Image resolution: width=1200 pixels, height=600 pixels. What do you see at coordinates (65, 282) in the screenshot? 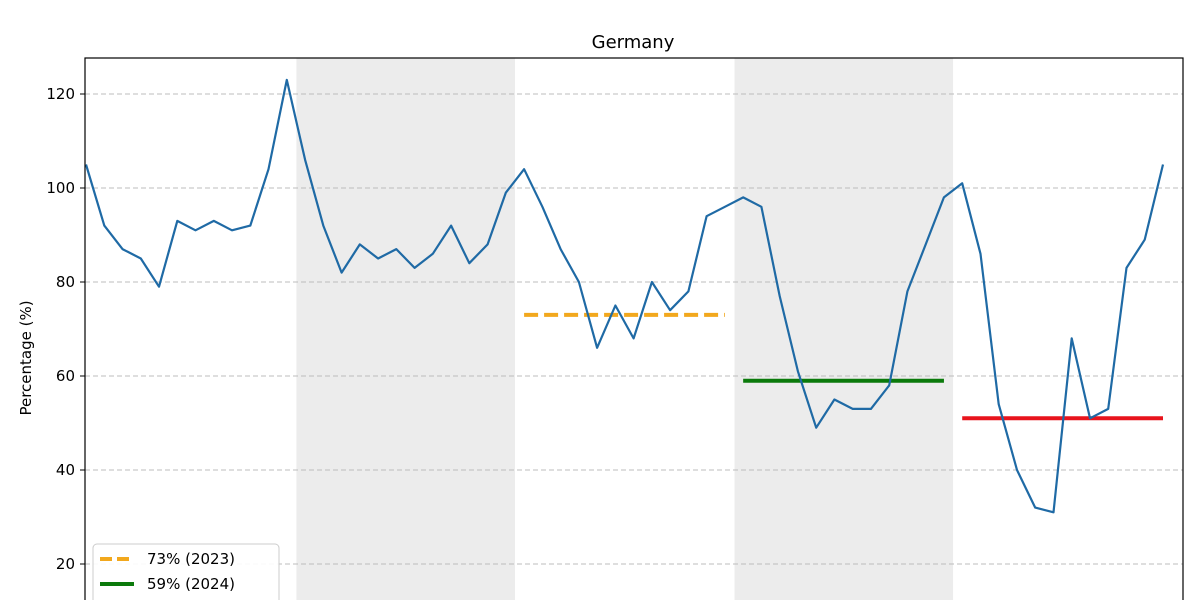
I see `ytick-label-80: 80` at bounding box center [65, 282].